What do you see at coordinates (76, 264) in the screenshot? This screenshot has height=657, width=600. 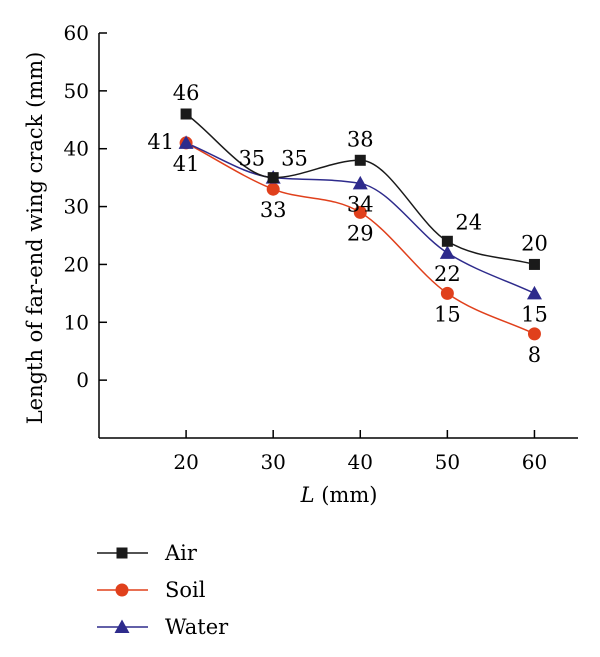 I see `y-tick-label: 20` at bounding box center [76, 264].